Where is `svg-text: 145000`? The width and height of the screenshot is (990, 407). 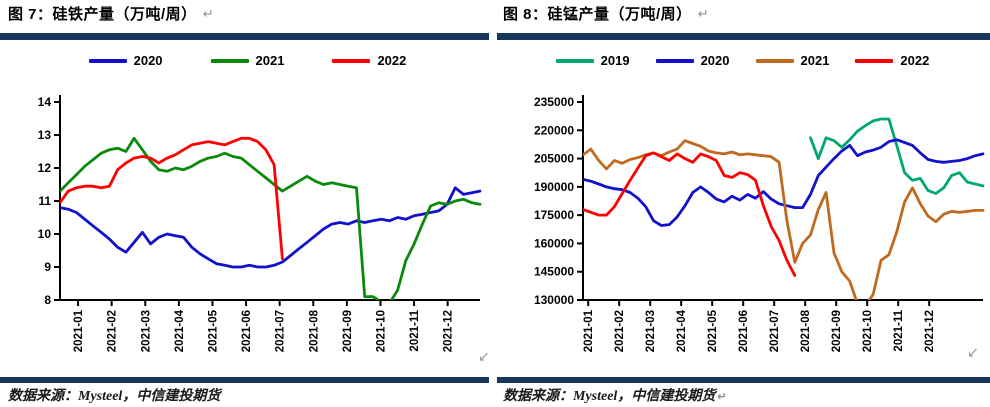
svg-text: 145000 is located at coordinates (554, 272).